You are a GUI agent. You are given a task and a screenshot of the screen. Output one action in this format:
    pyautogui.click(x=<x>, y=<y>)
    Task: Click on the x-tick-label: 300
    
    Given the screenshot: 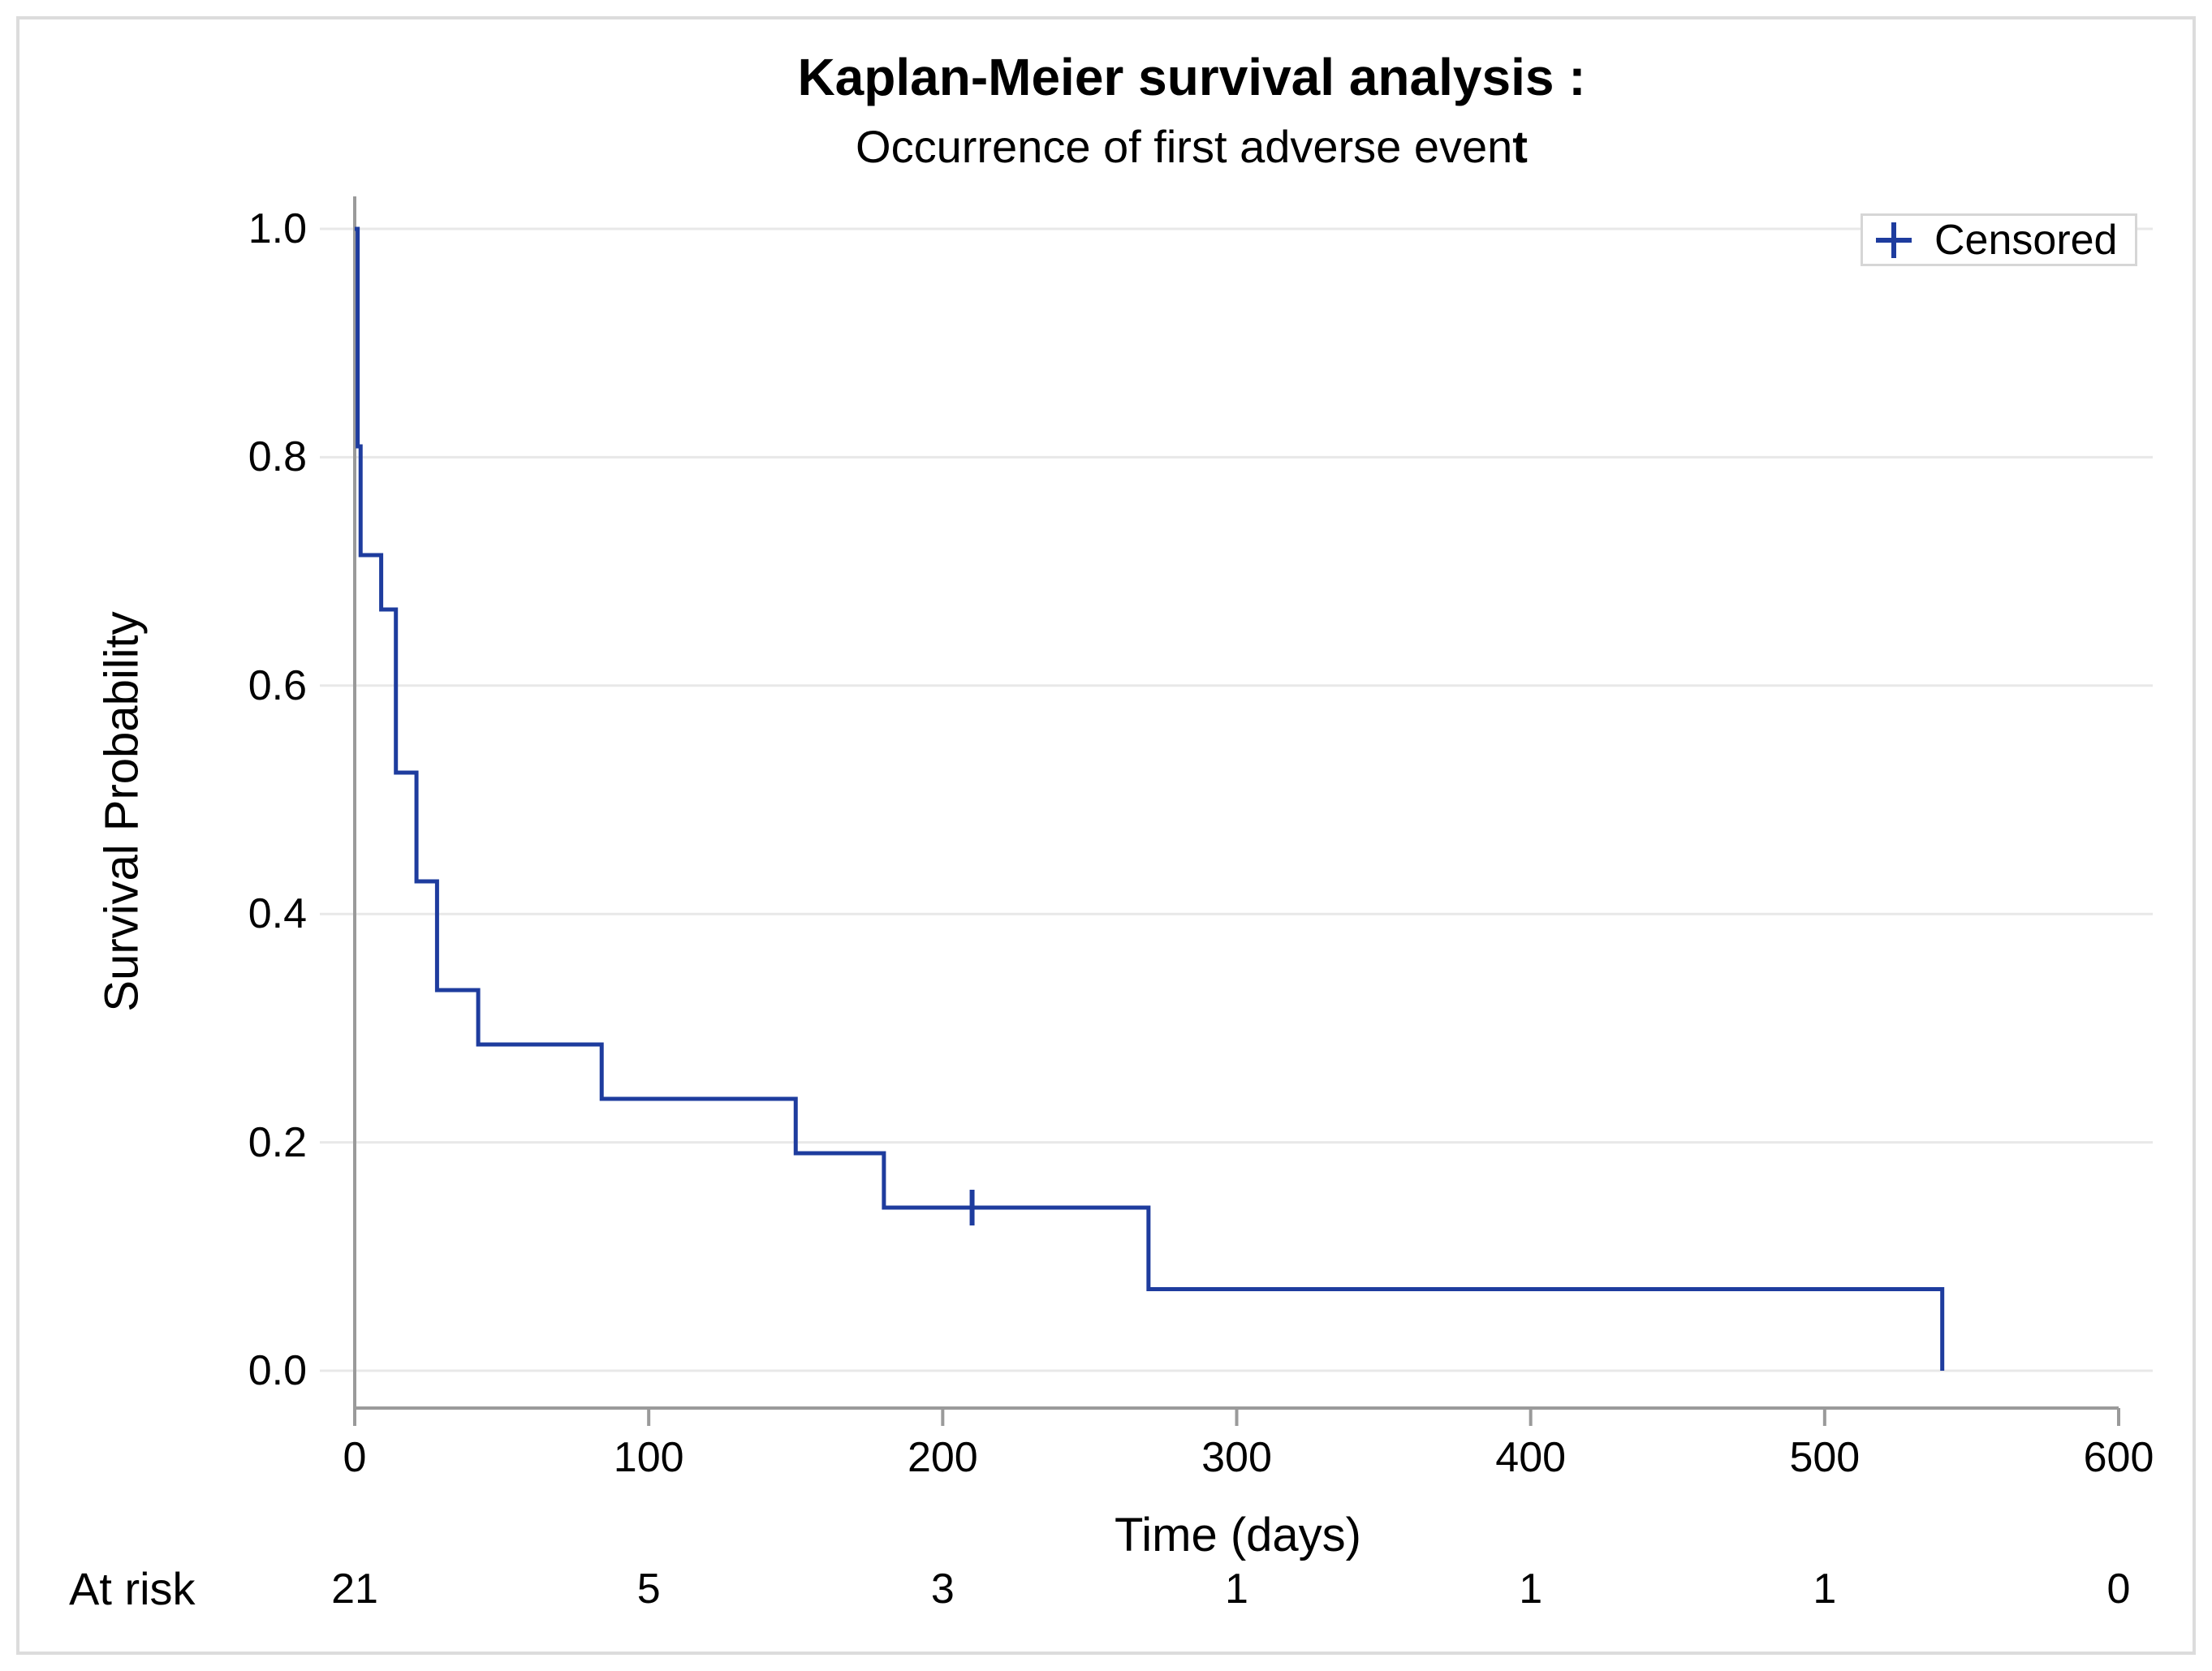 What is the action you would take?
    pyautogui.click(x=1236, y=1457)
    